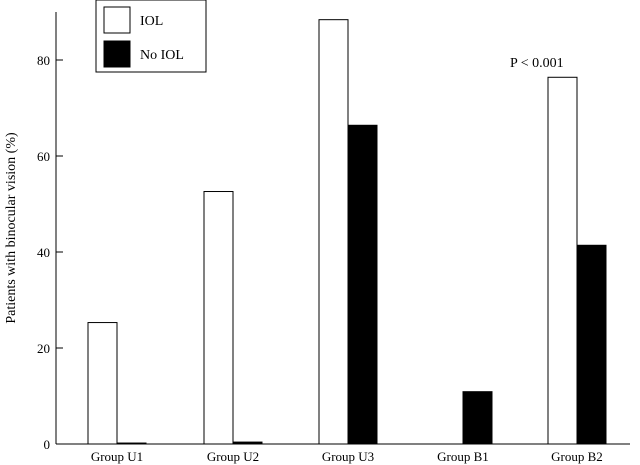  I want to click on annotations: P < 0.001, so click(537, 63).